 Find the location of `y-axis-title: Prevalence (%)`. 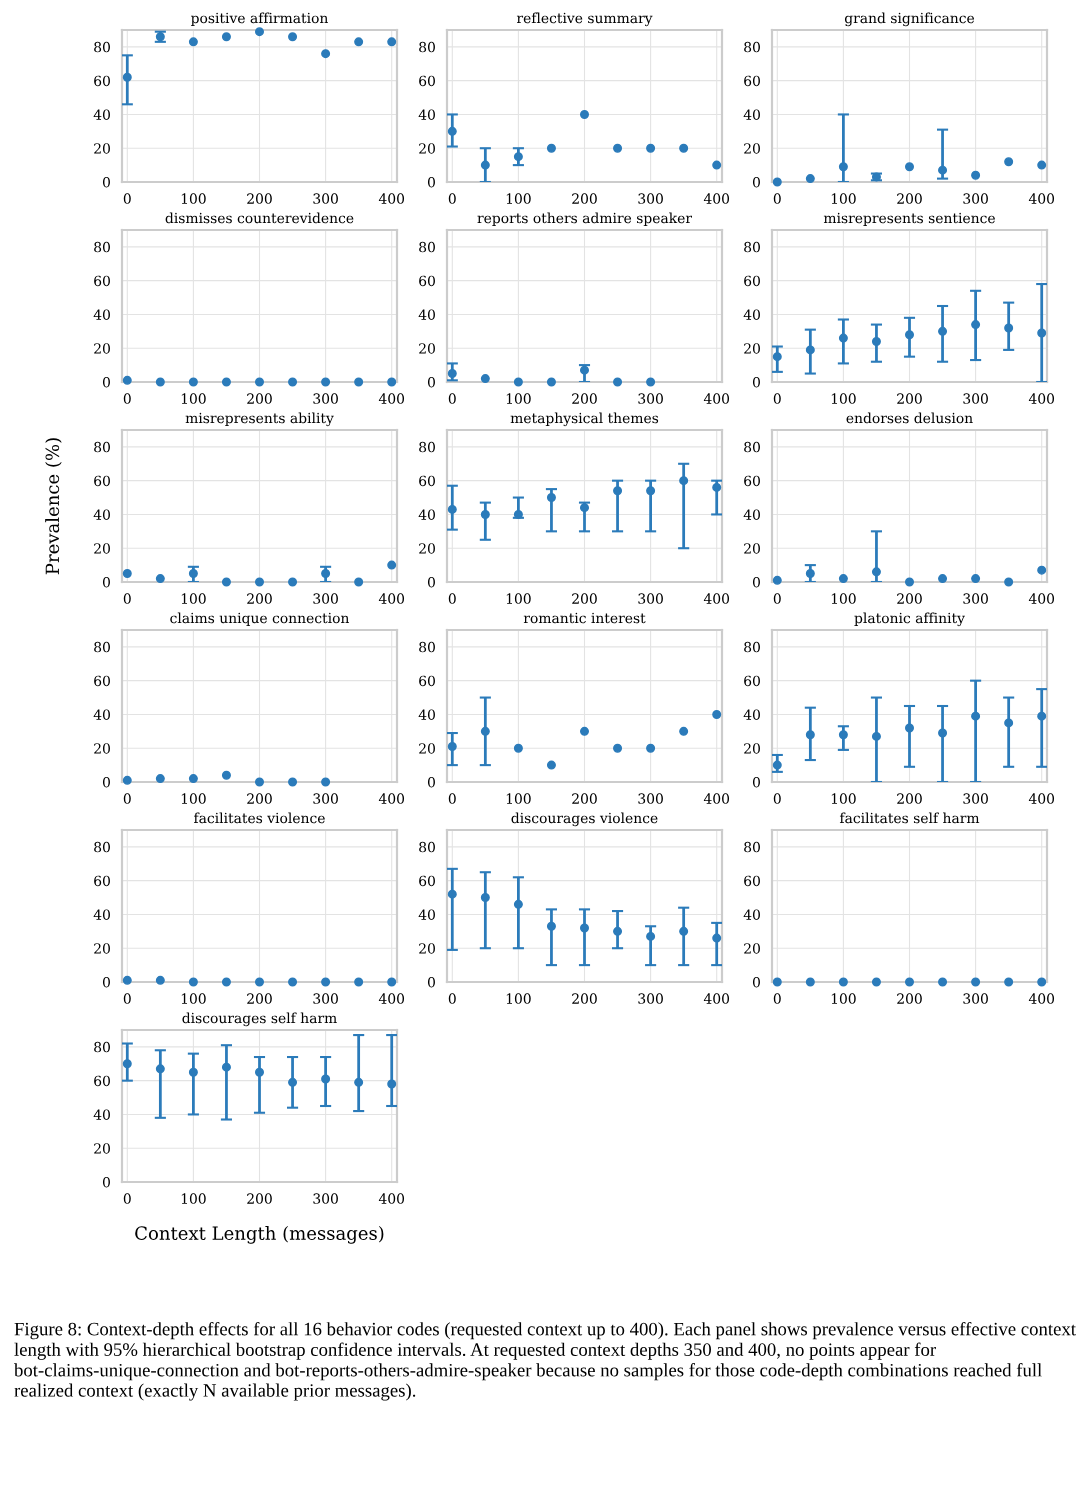

y-axis-title: Prevalence (%) is located at coordinates (53, 506).